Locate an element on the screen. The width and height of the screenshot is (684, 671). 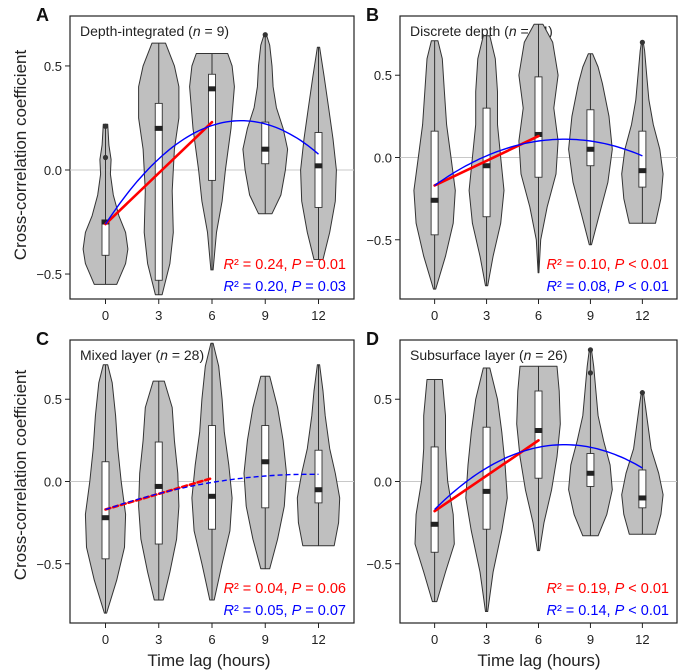
panel-title: Subsurface layer (n = 26) is located at coordinates (489, 355).